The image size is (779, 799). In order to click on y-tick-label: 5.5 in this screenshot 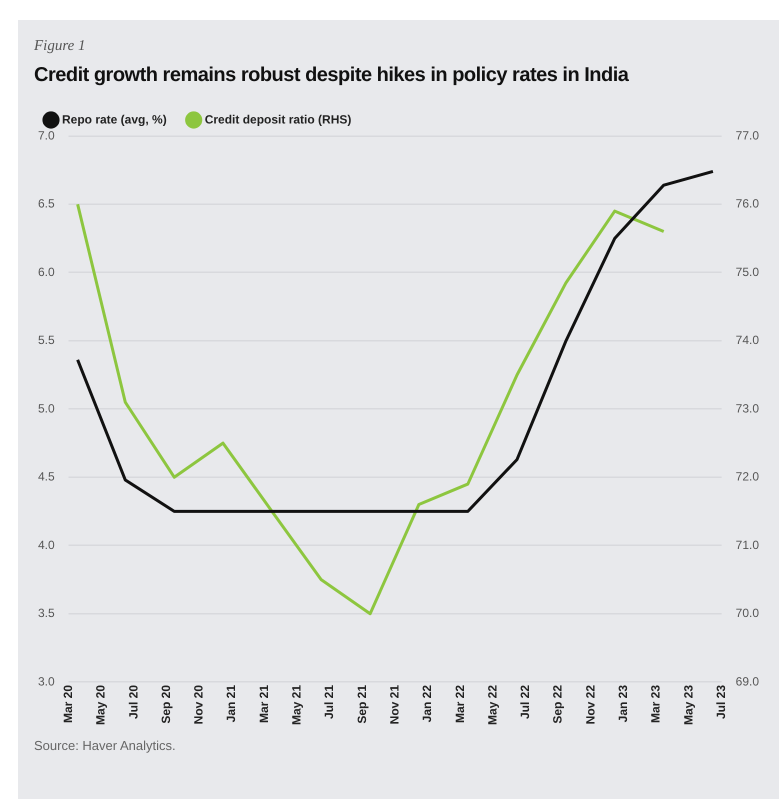, I will do `click(46, 340)`.